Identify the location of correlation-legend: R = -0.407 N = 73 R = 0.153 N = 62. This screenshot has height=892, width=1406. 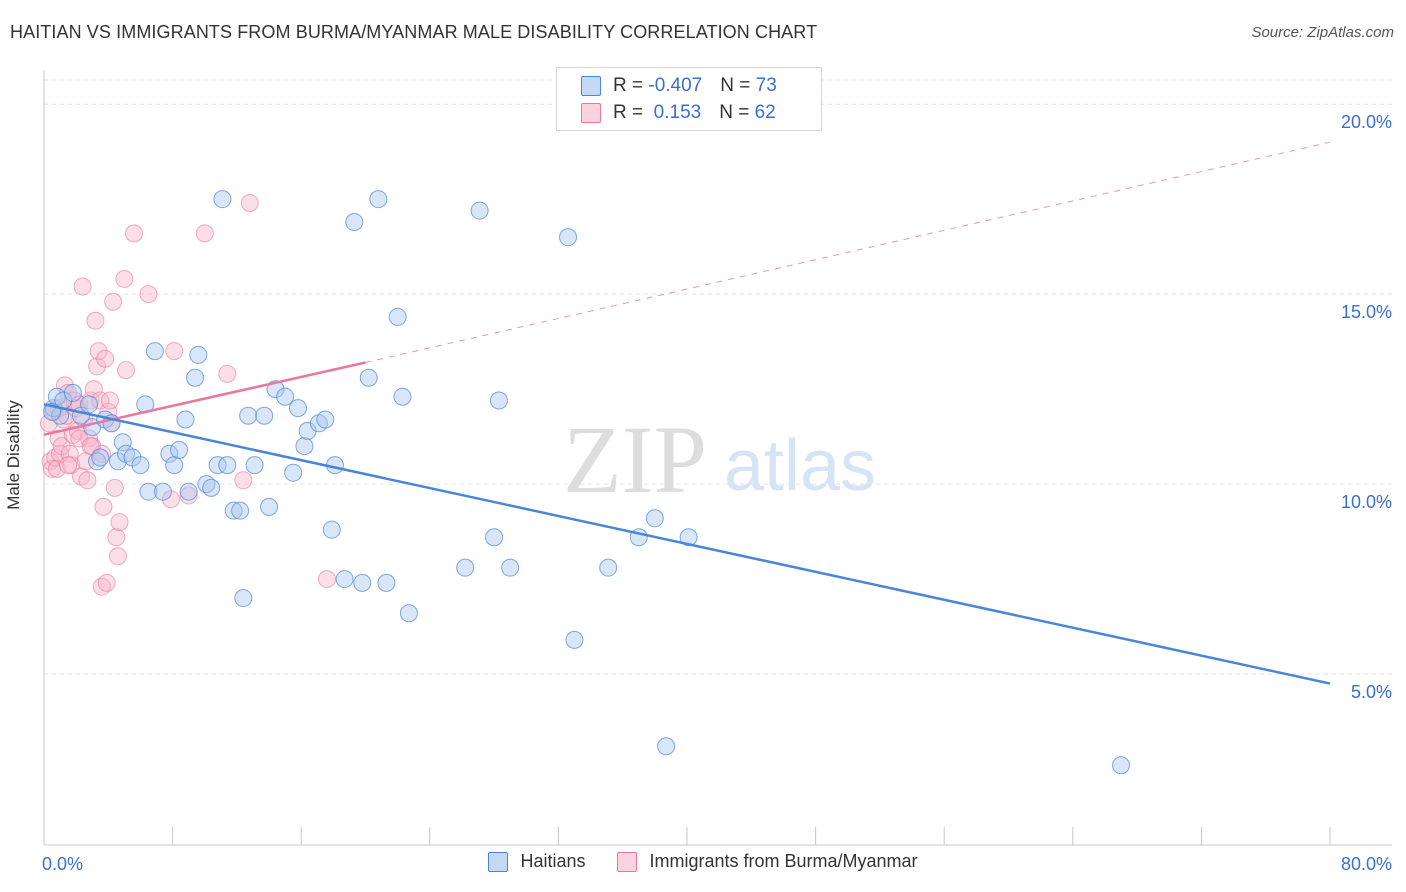
(689, 99).